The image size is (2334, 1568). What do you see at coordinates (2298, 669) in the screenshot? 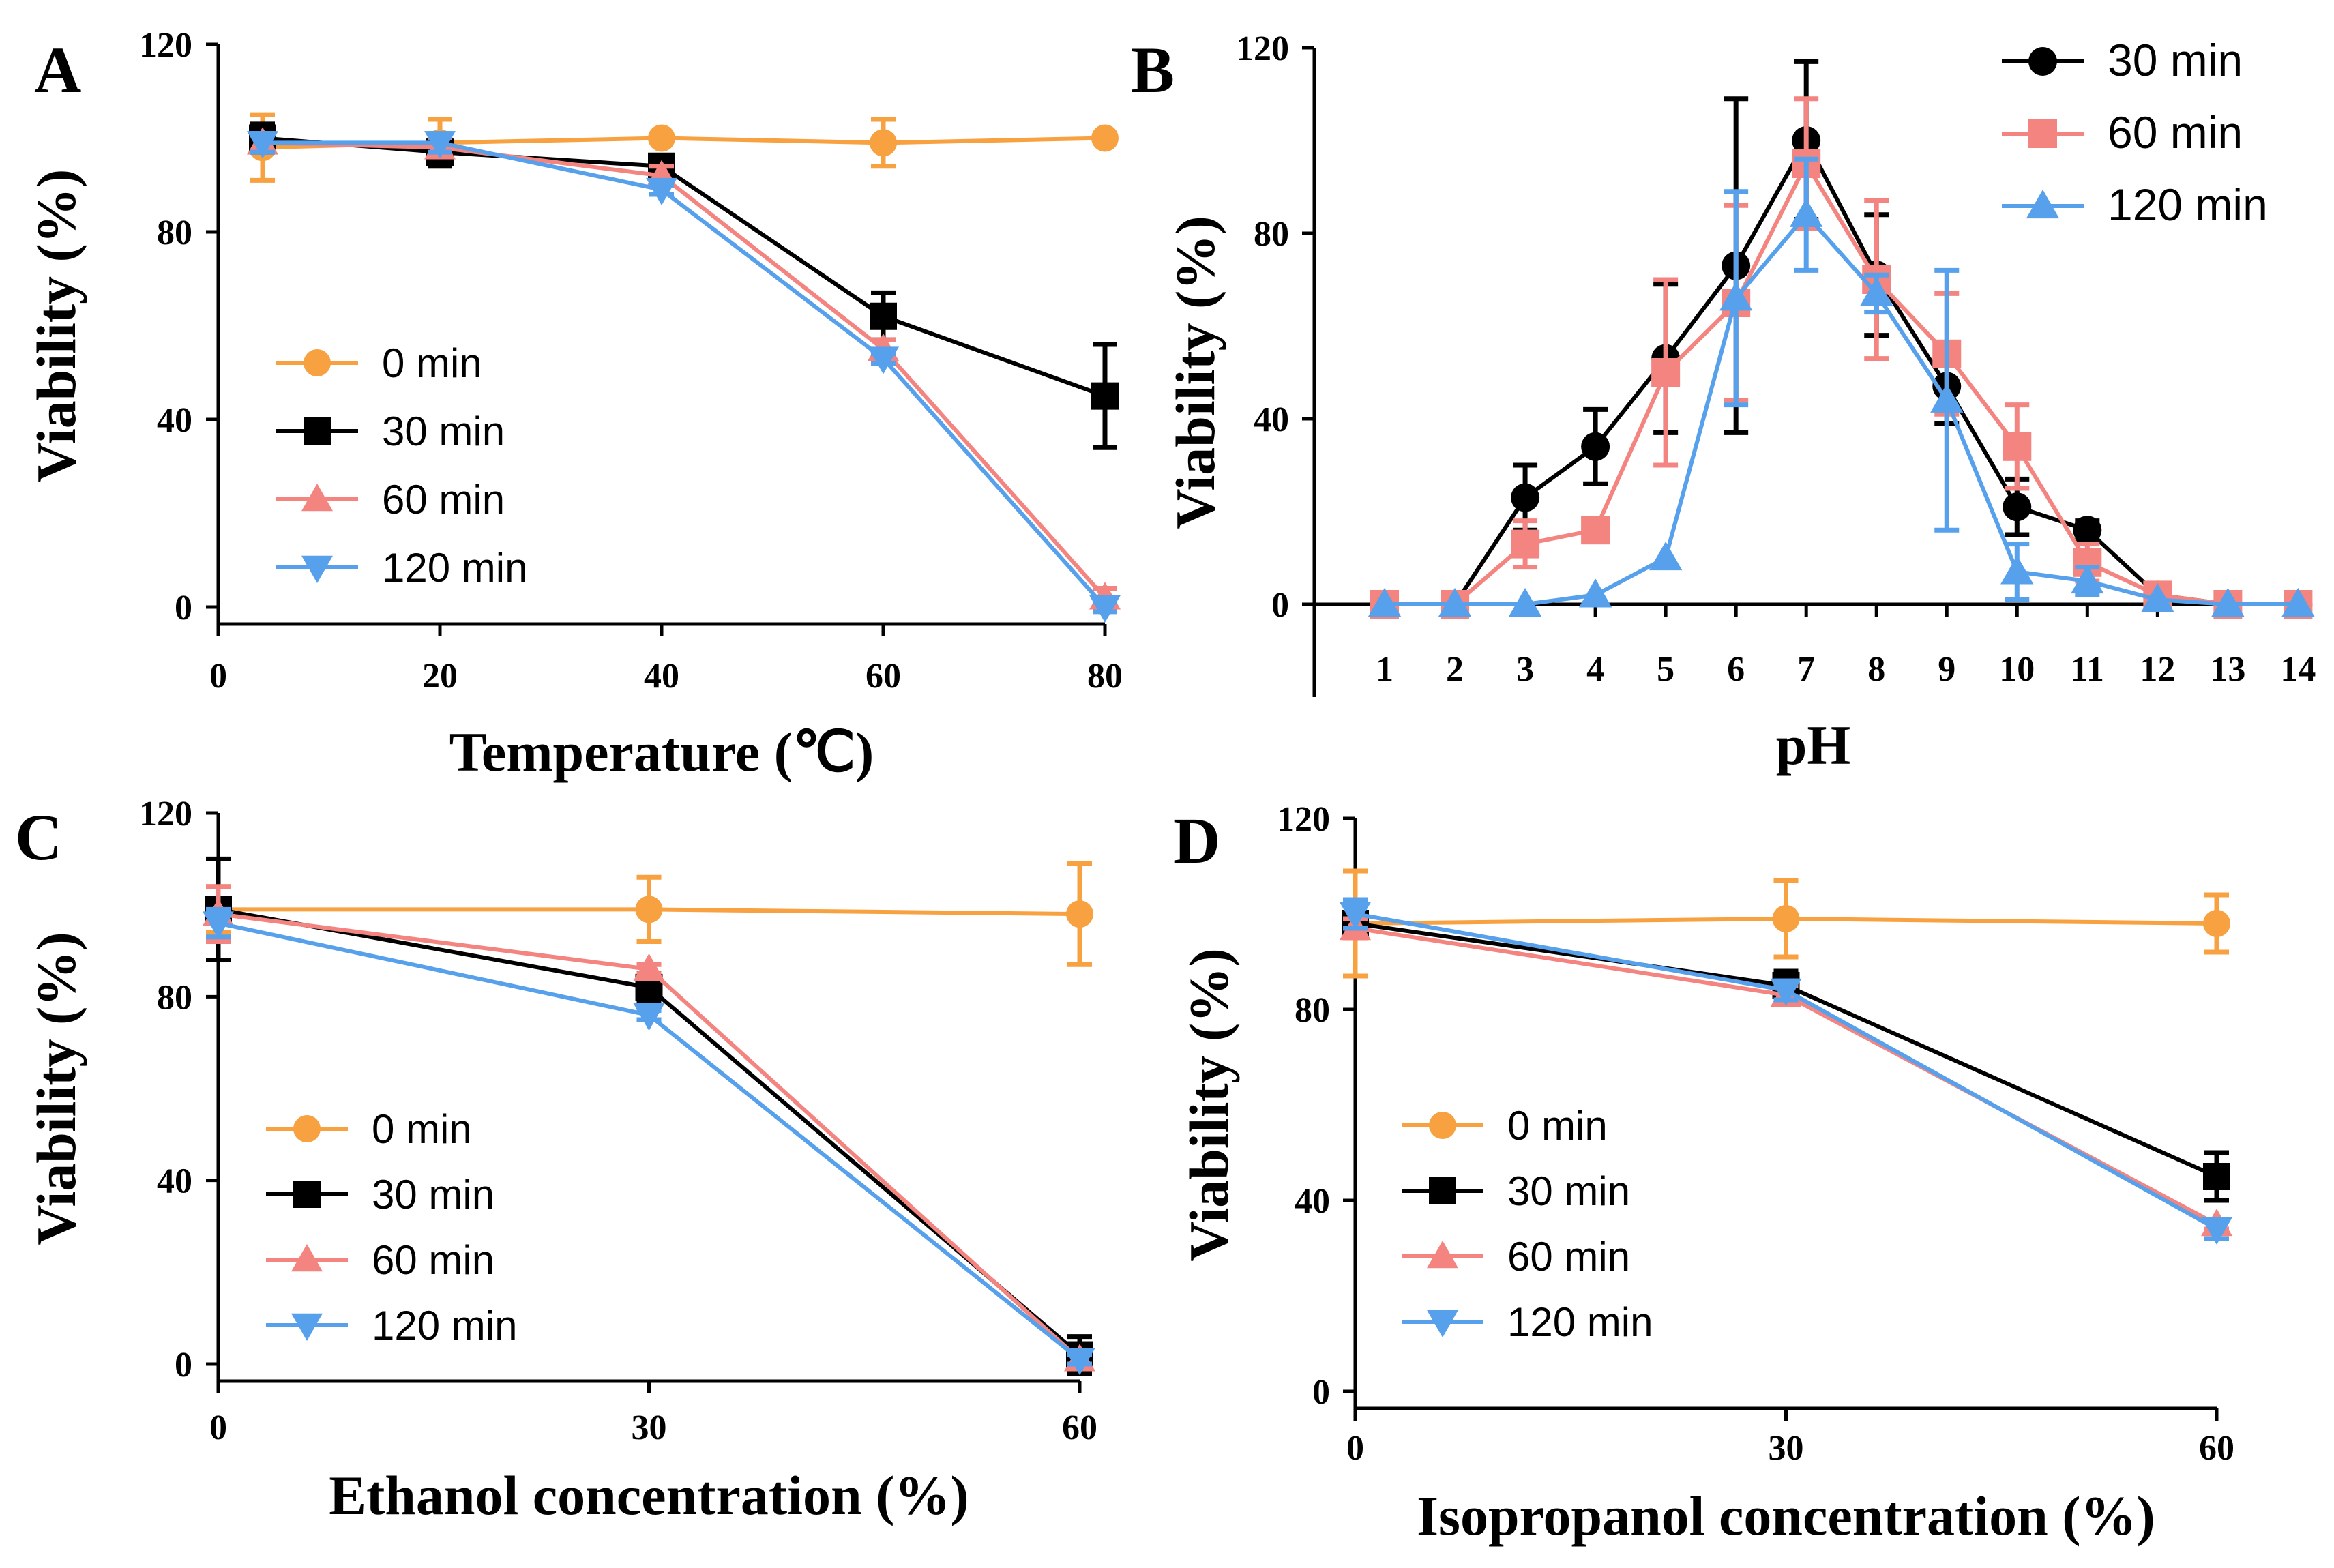
I see `panel-b-x-tick-label: 14` at bounding box center [2298, 669].